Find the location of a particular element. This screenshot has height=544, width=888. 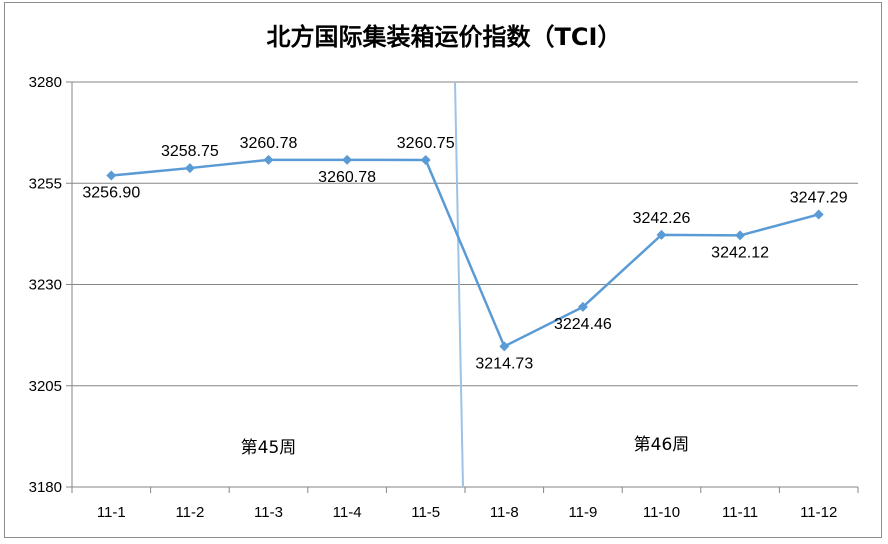

x-tick-label: 11-10 is located at coordinates (661, 512).